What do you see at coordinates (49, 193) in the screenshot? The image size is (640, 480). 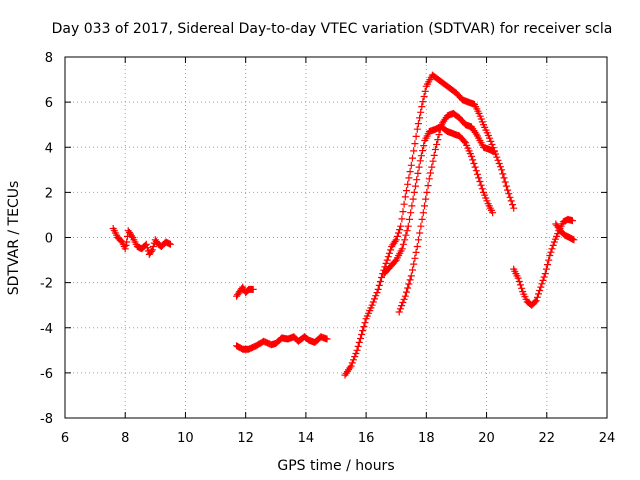 I see `y-tick-label: 2` at bounding box center [49, 193].